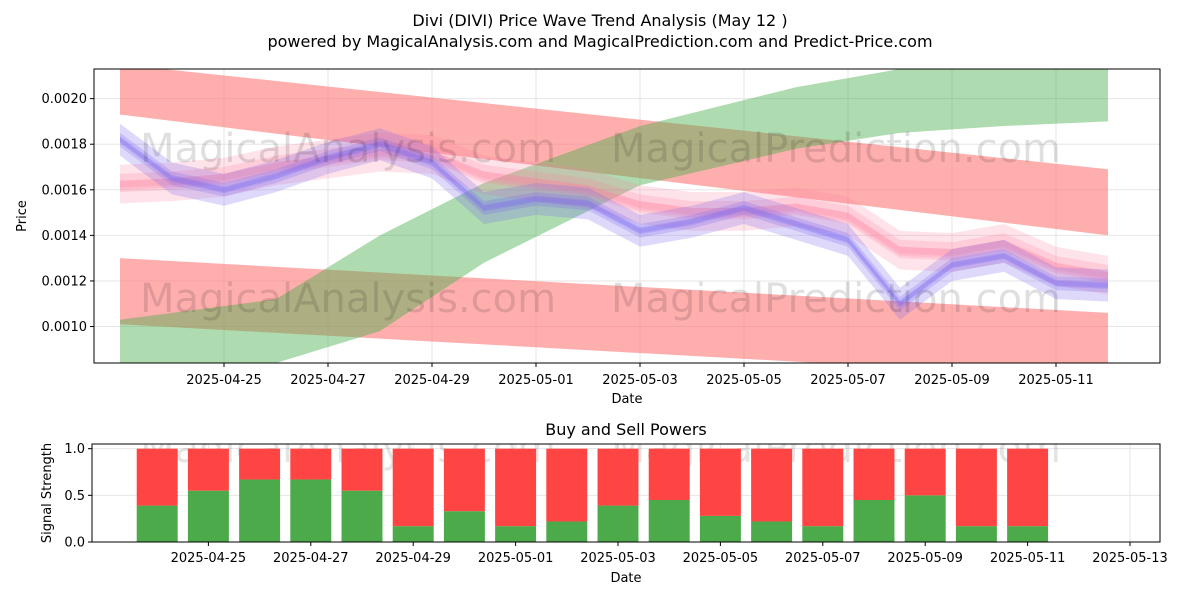  Describe the element at coordinates (516, 558) in the screenshot. I see `signal-x-tick-label: 2025-05-01` at that location.